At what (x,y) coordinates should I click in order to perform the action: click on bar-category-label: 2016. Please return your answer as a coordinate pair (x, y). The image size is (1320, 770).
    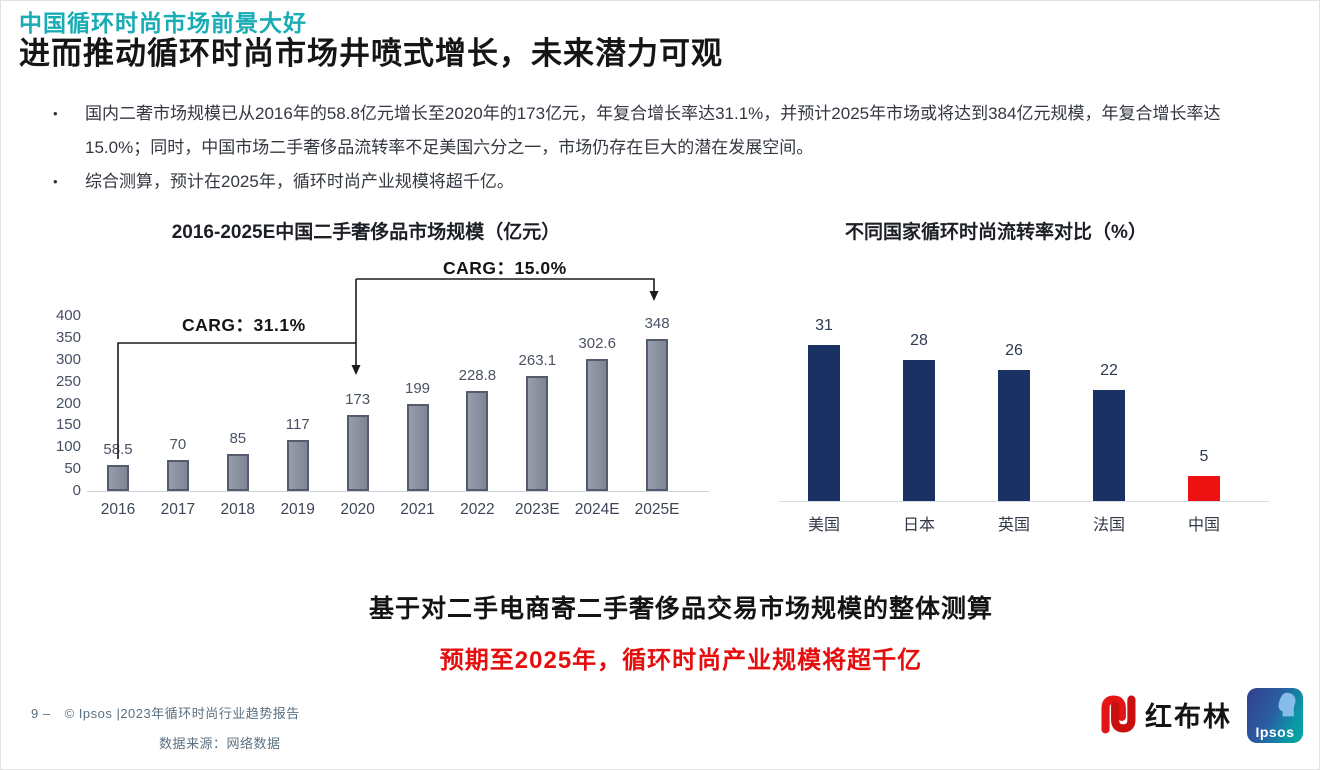
    Looking at the image, I should click on (118, 509).